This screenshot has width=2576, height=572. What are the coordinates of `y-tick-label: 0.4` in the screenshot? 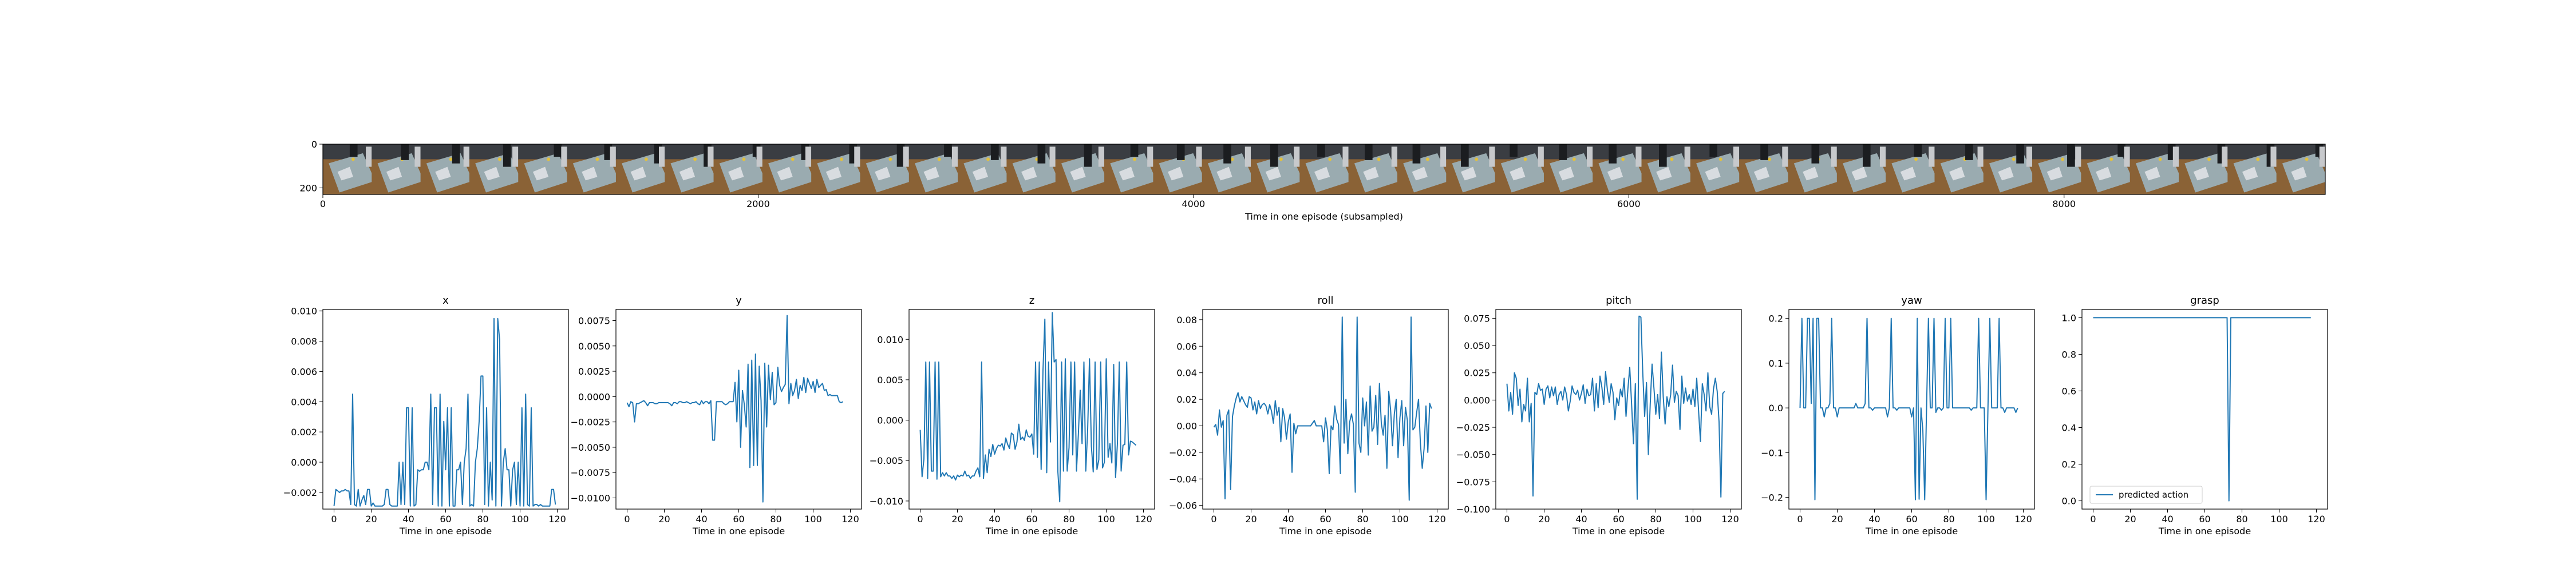 It's located at (2069, 428).